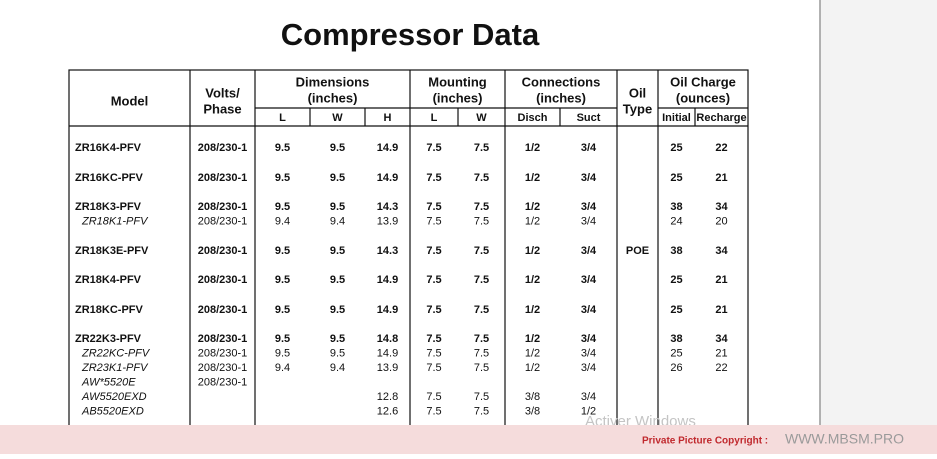 The height and width of the screenshot is (459, 937). Describe the element at coordinates (112, 411) in the screenshot. I see `model-cell: AB5520EXD` at that location.